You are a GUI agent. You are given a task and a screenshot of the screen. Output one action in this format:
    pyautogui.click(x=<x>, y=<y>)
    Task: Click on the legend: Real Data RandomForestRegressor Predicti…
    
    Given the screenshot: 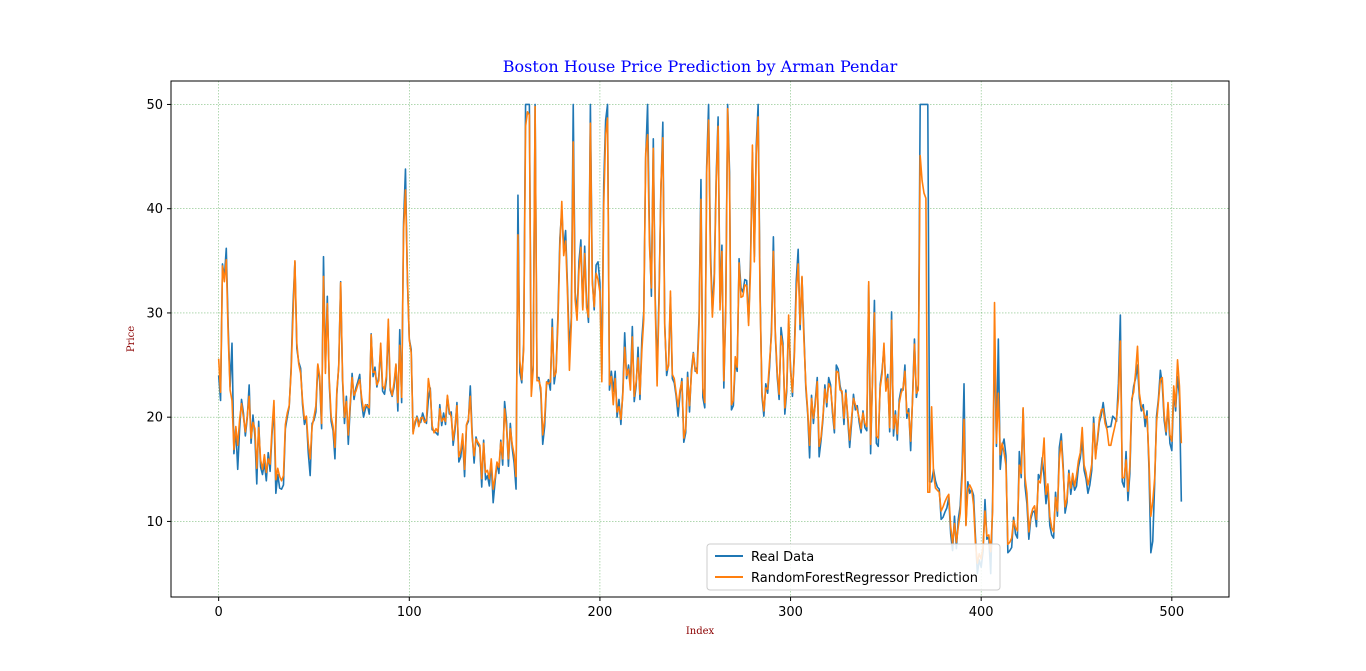 What is the action you would take?
    pyautogui.click(x=853, y=567)
    